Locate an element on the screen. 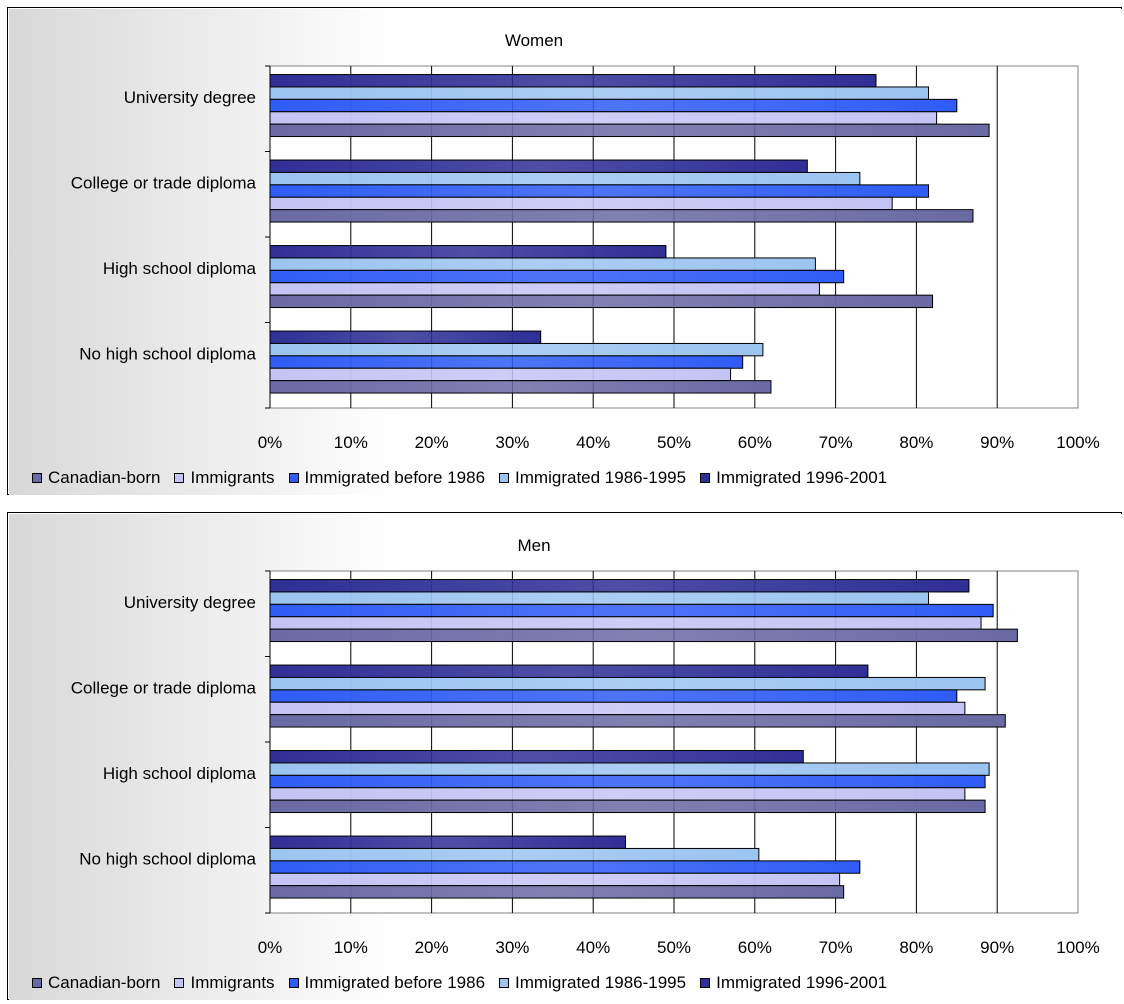  women-x-tick-label: 90% is located at coordinates (997, 442).